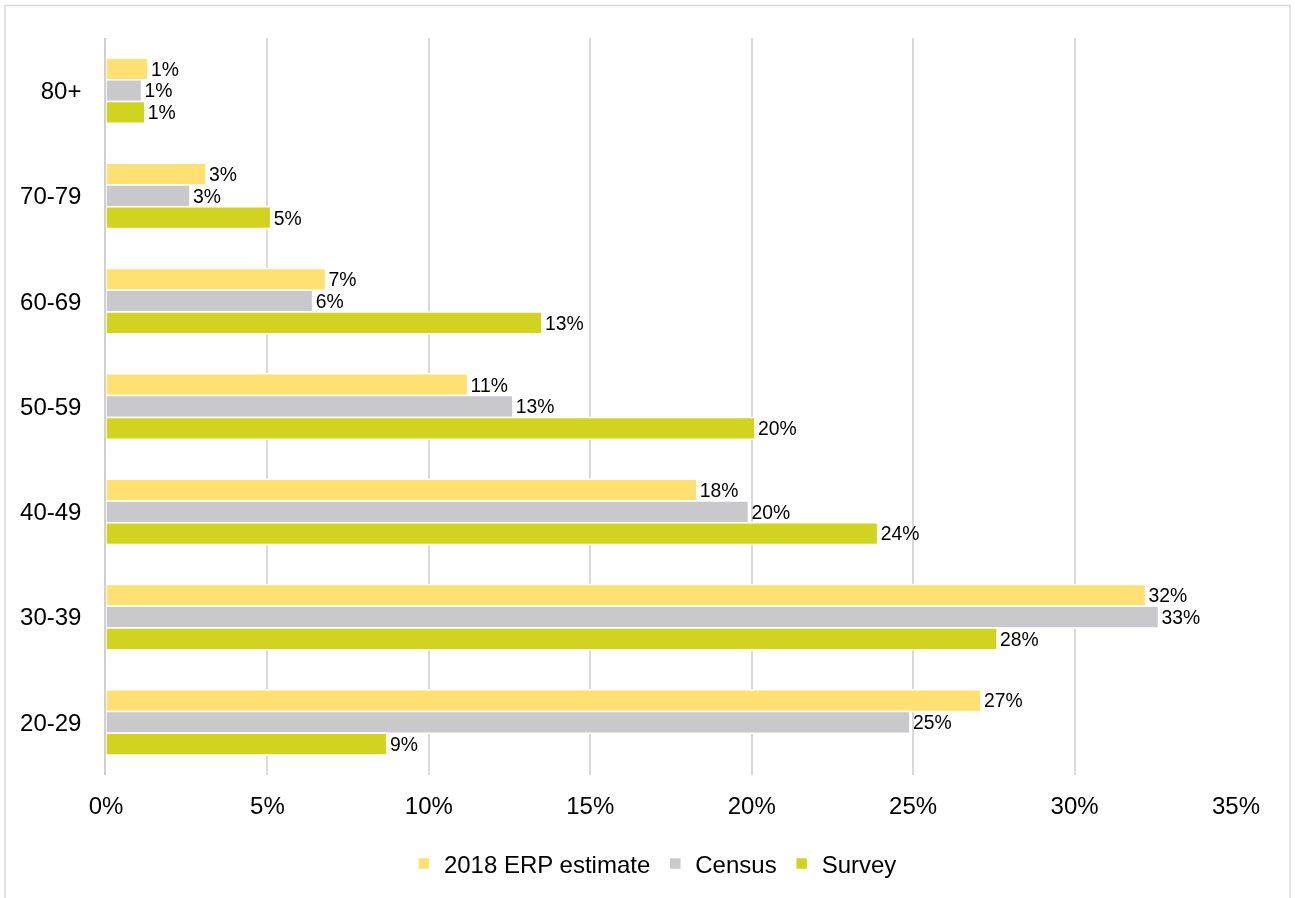 This screenshot has width=1295, height=898. I want to click on y-tick-label: 30-39, so click(51, 617).